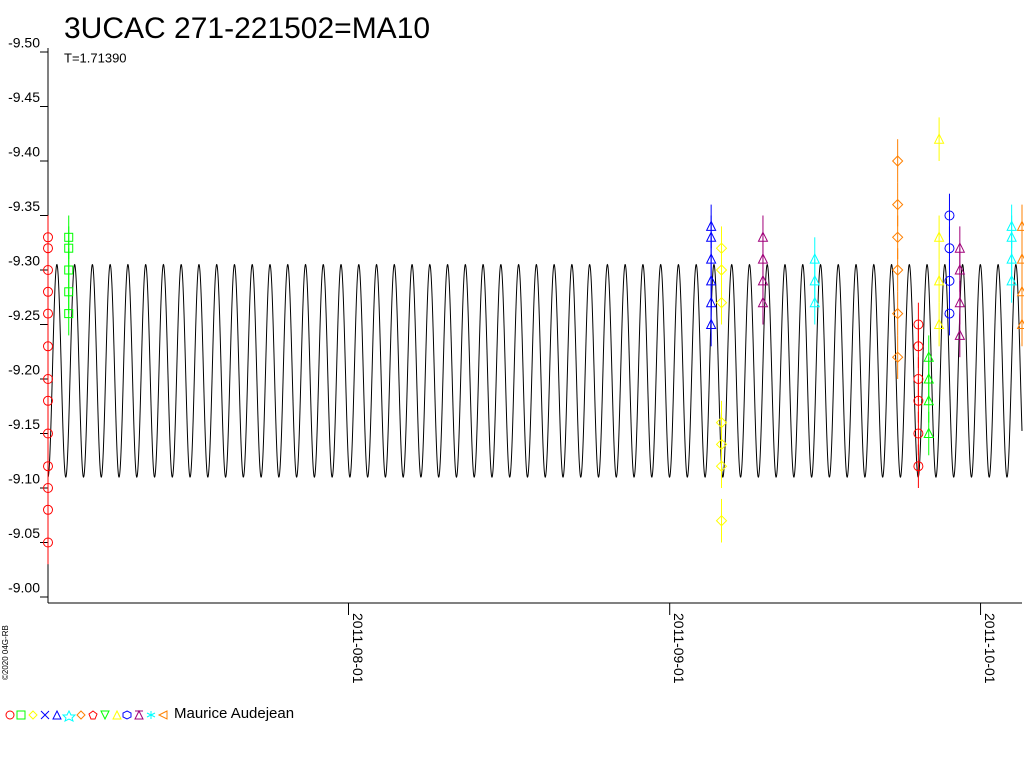 The height and width of the screenshot is (768, 1024). I want to click on y-tick-label: -9.20, so click(24, 370).